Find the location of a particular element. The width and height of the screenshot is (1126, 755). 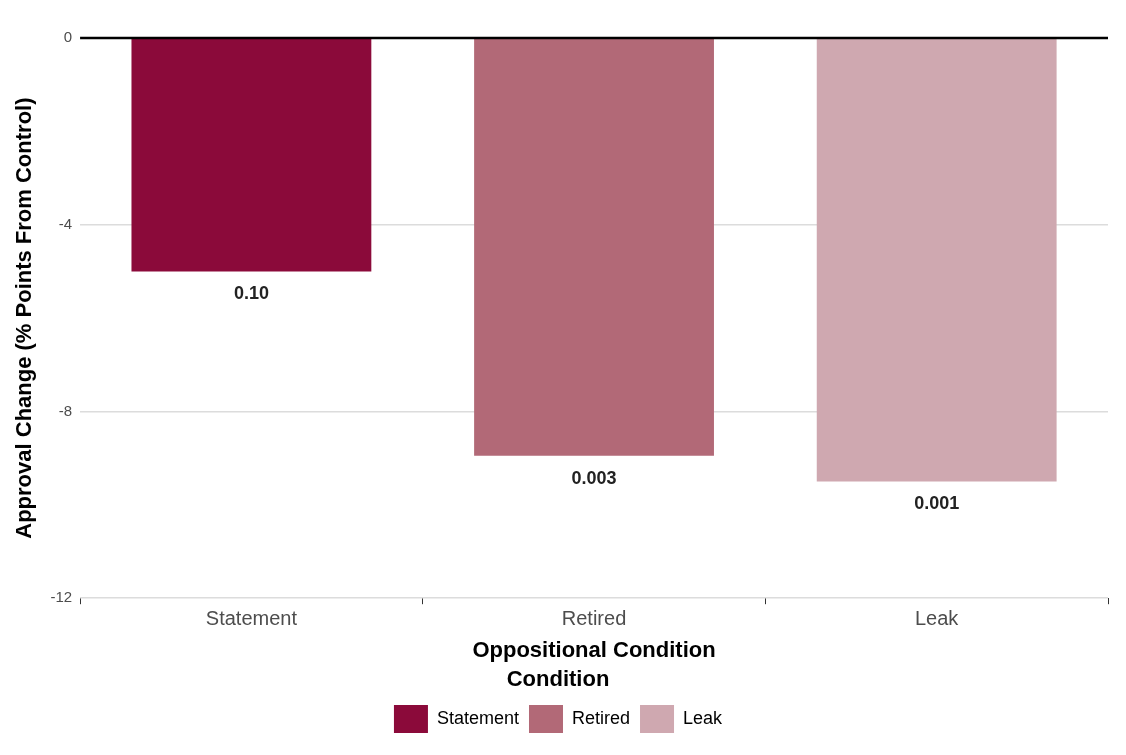

annotation: 0.001 is located at coordinates (937, 503).